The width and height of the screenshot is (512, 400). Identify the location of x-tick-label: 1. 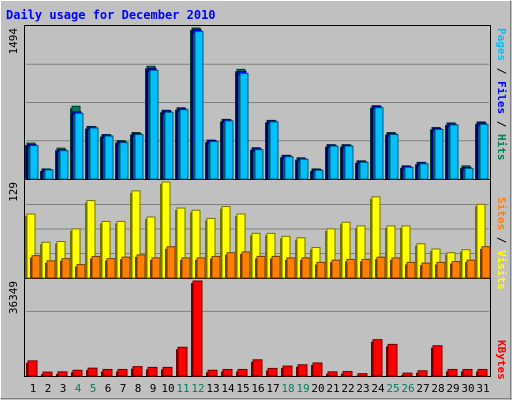
(33, 388).